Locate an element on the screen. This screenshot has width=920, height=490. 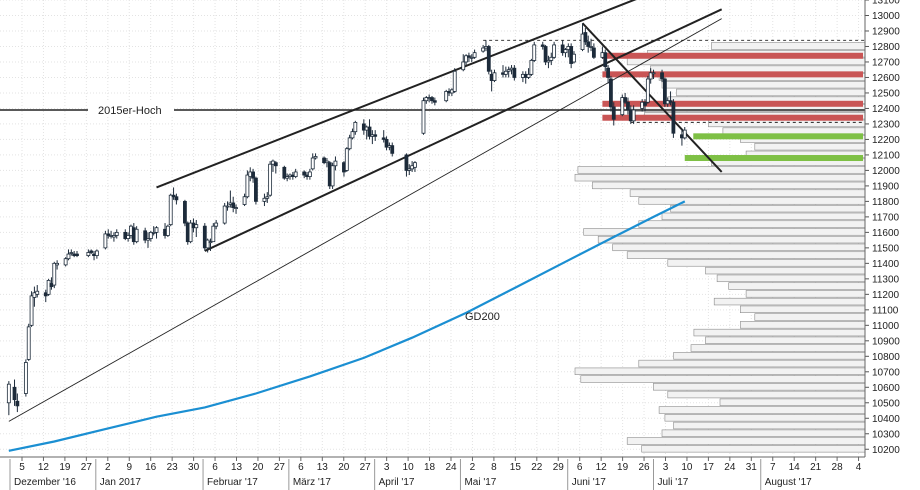
x-tick-label: 6 is located at coordinates (580, 467).